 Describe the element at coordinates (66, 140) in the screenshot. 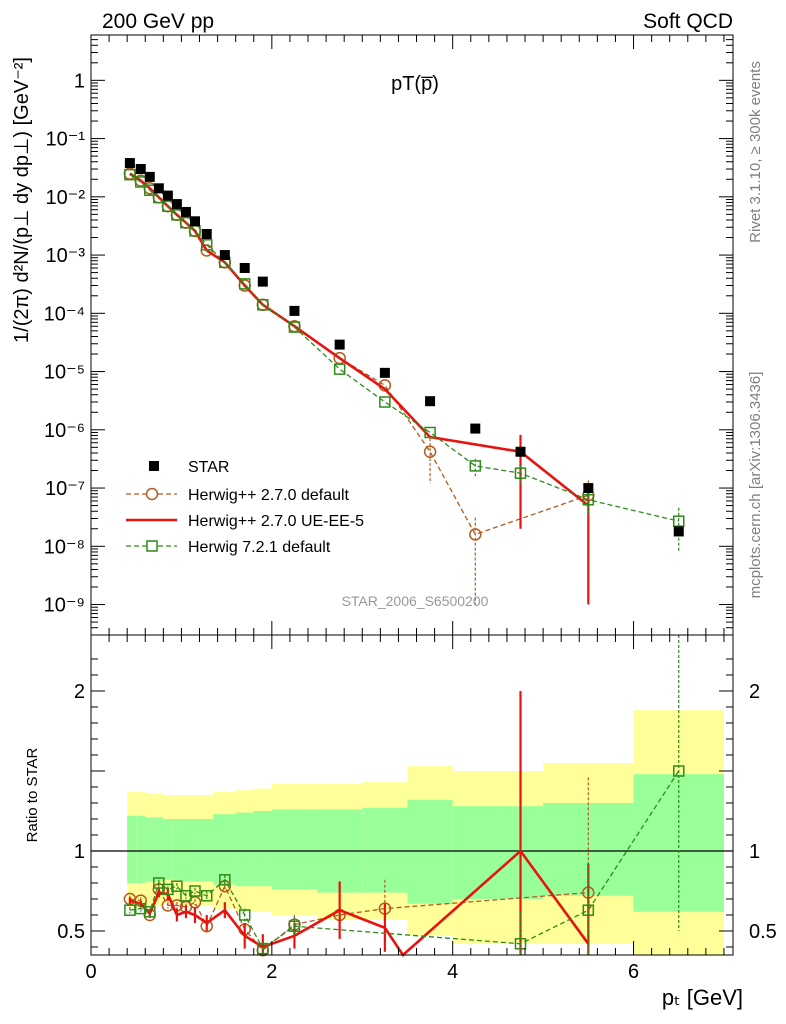

I see `y-tick-label: 10⁻¹` at that location.